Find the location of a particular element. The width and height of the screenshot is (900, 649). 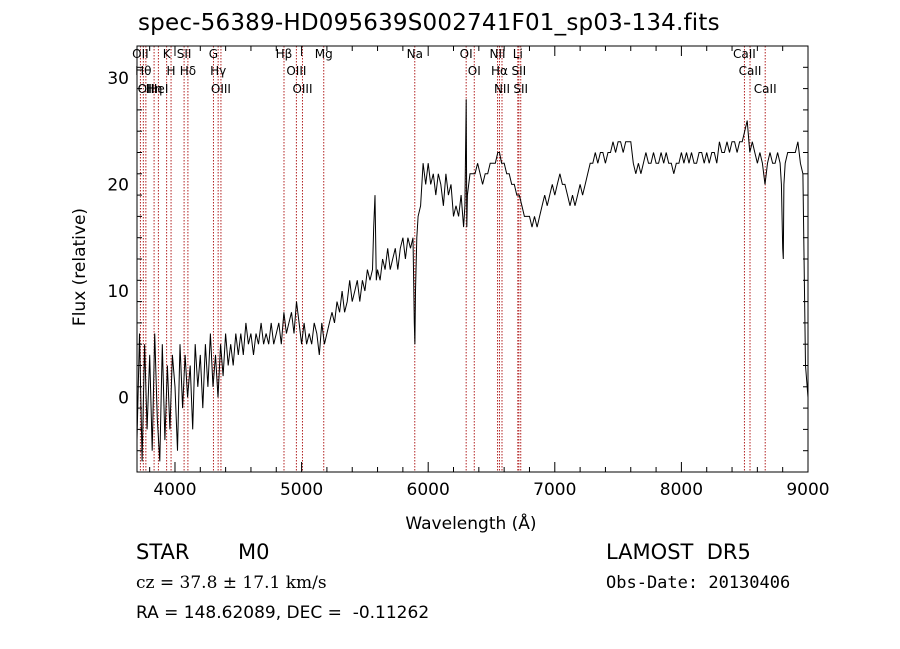

x-tick-label: 5000 is located at coordinates (301, 490).